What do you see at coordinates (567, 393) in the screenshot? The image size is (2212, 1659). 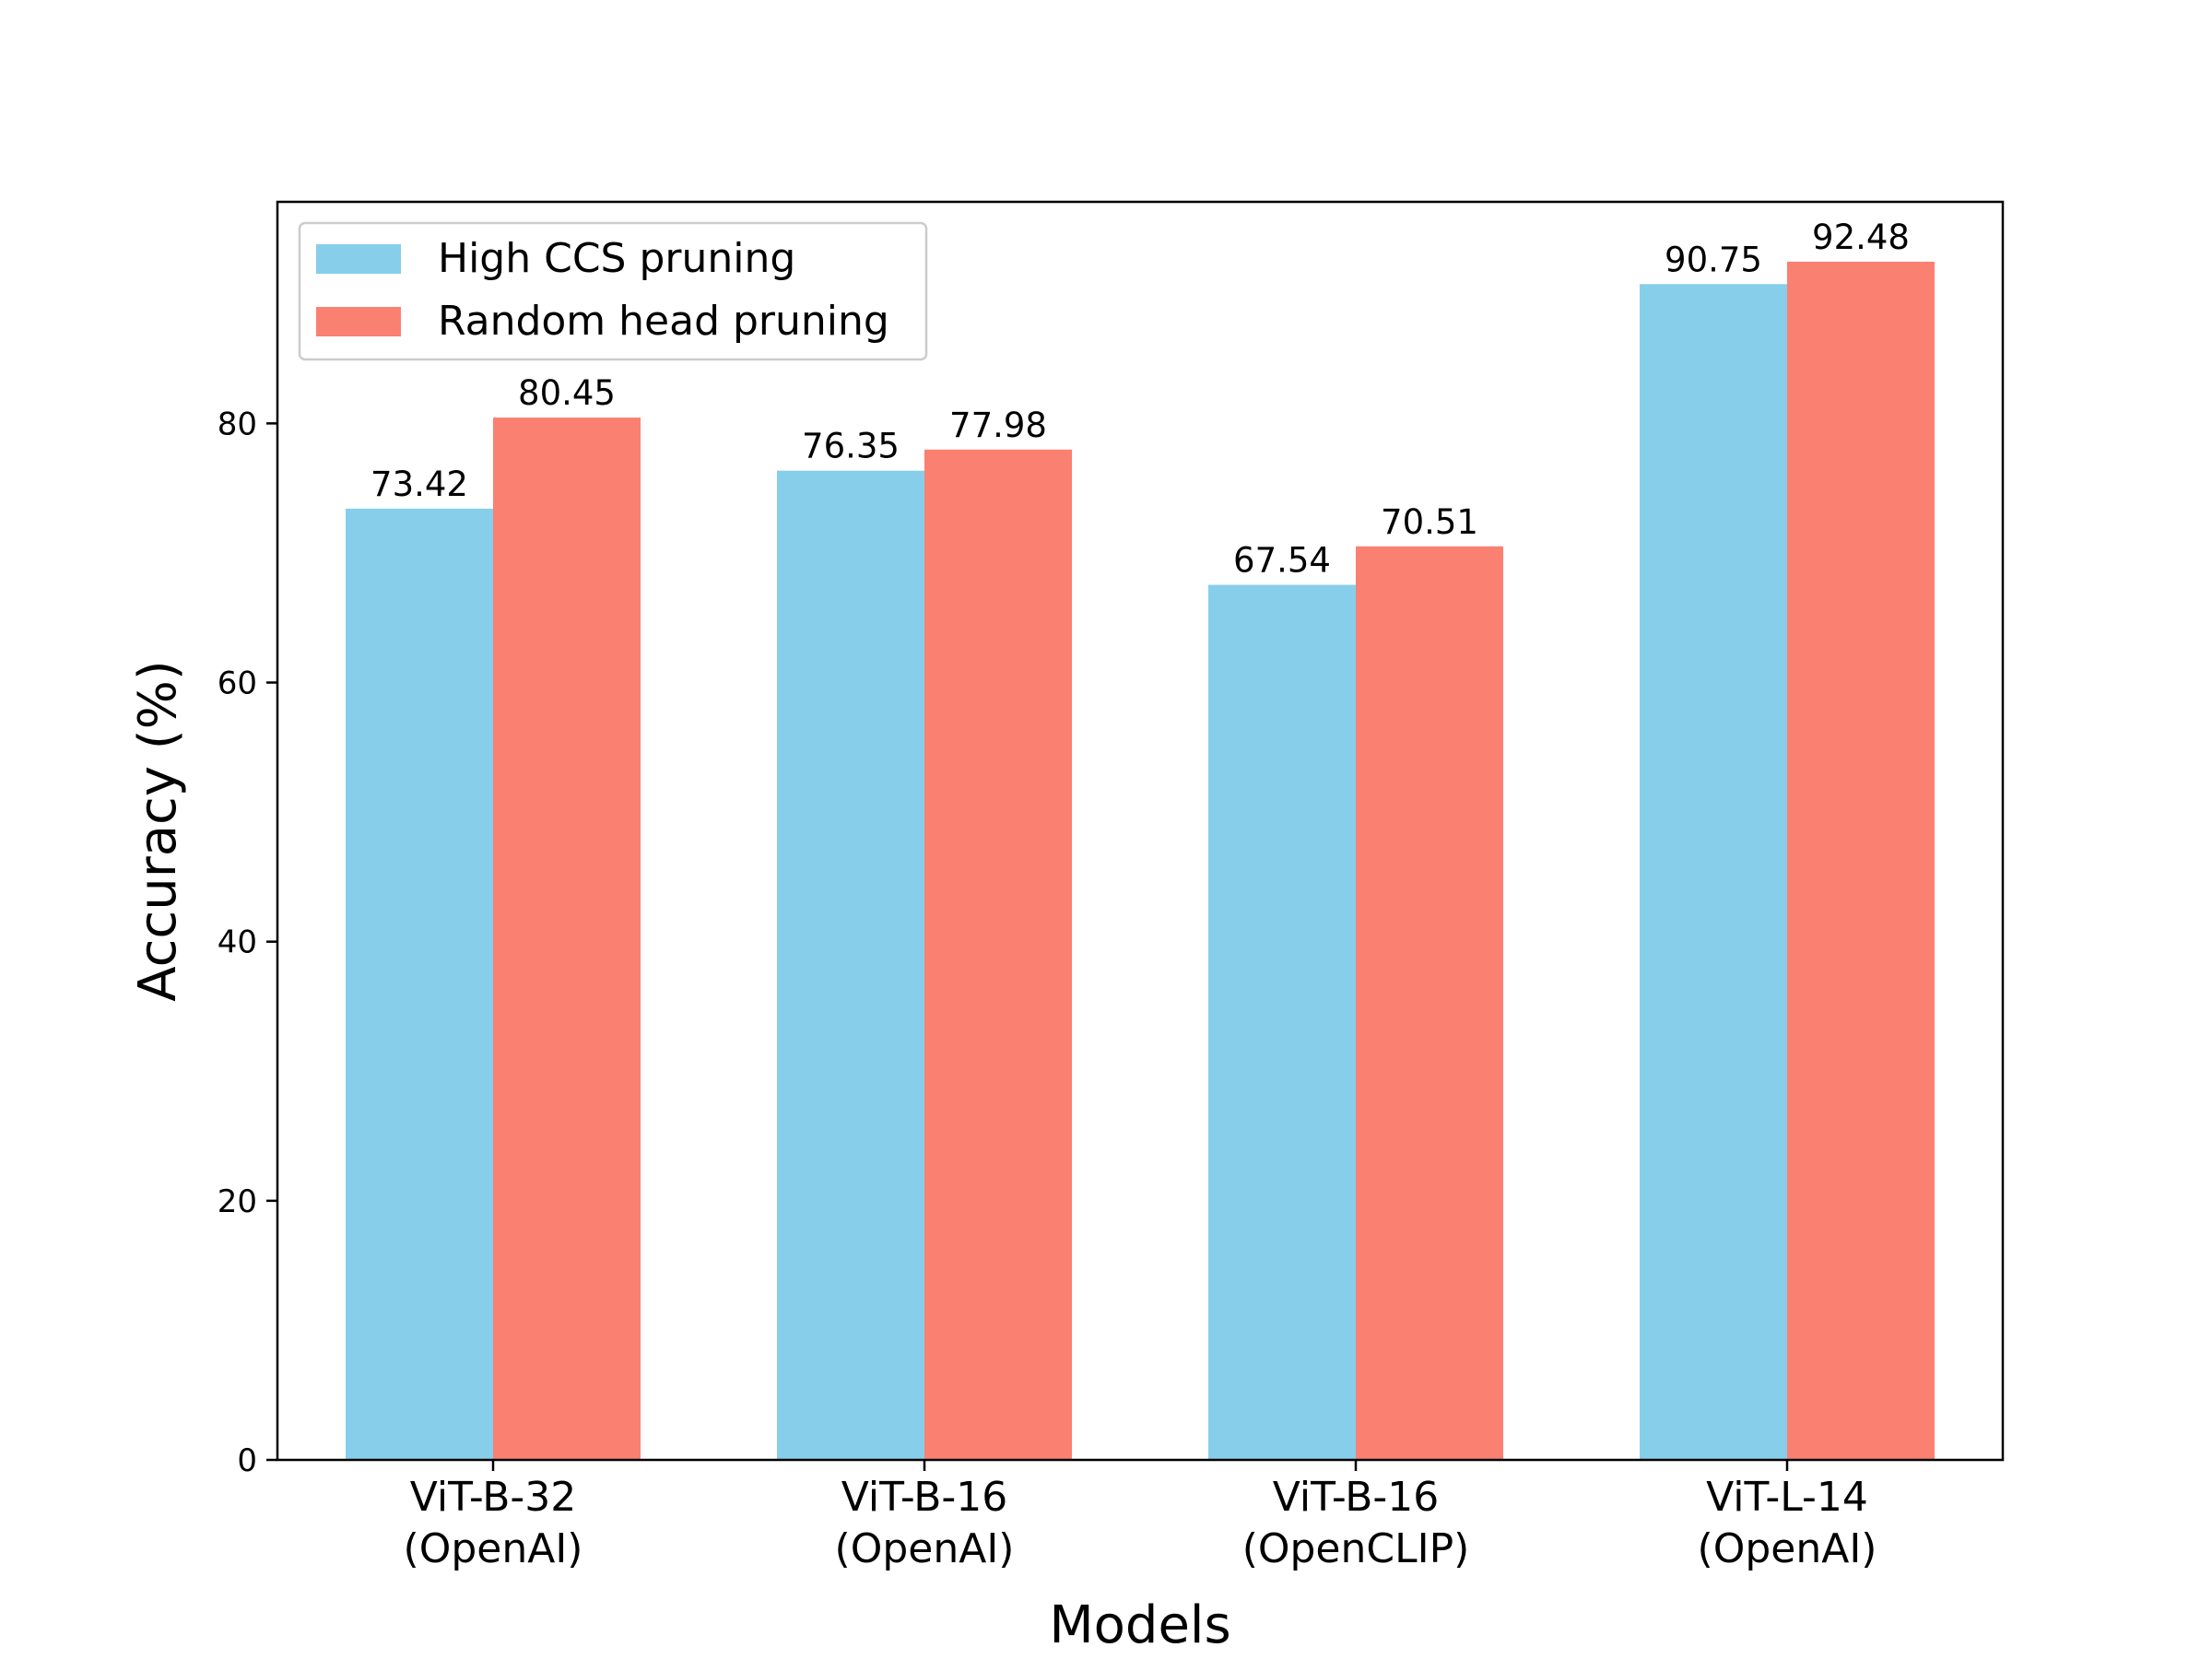 I see `data-label: 80.45` at bounding box center [567, 393].